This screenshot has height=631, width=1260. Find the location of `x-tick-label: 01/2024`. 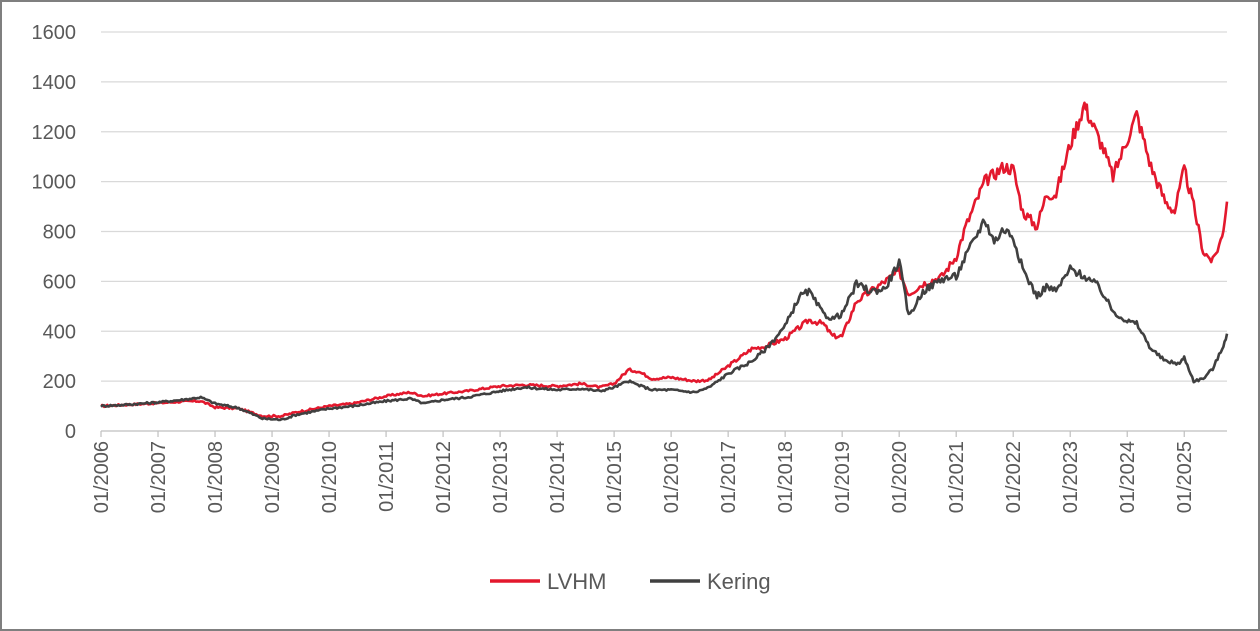

x-tick-label: 01/2024 is located at coordinates (1128, 477).